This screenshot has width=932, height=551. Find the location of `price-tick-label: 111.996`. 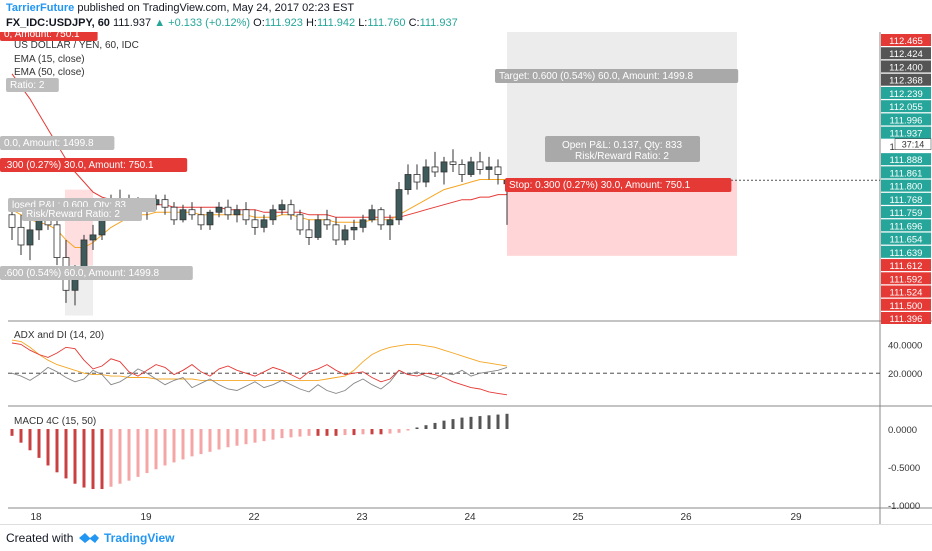

price-tick-label: 111.996 is located at coordinates (906, 120).